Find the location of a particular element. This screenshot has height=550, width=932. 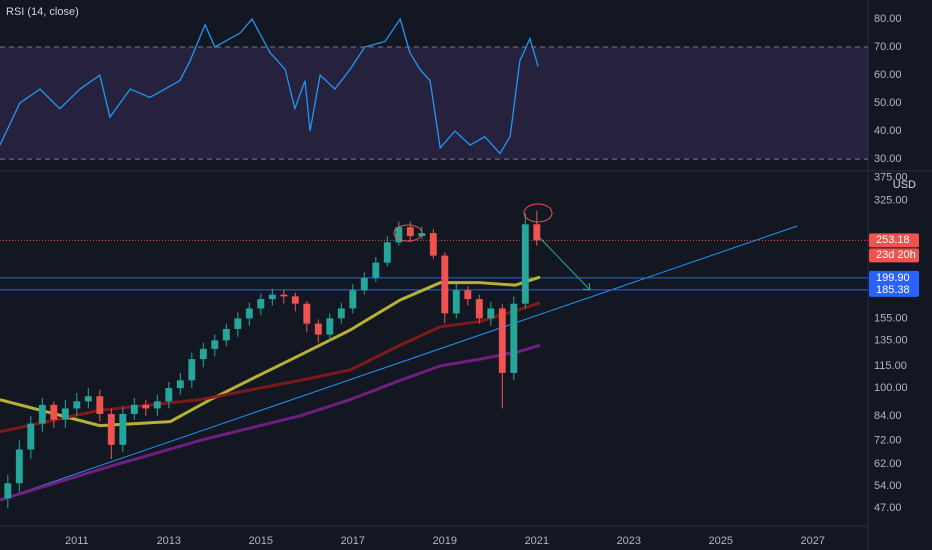

y-tick-label: 50.00 is located at coordinates (888, 103).